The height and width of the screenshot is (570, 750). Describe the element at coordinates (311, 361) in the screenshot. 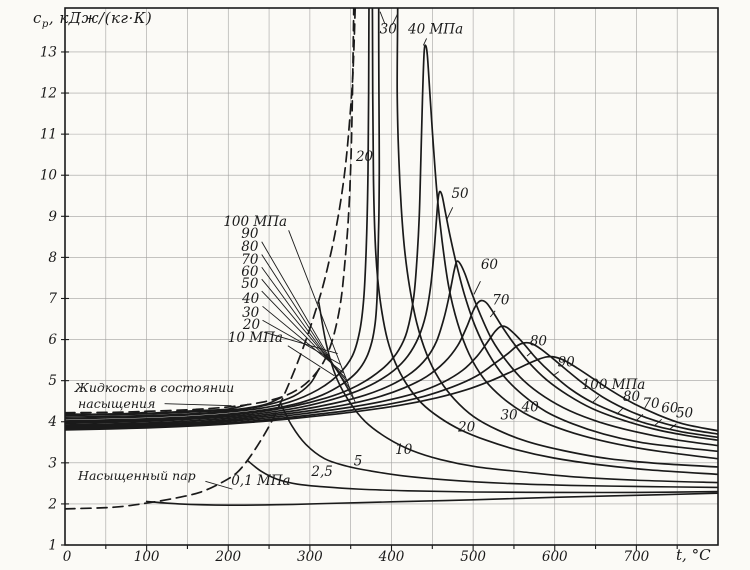

I see `leader-cluster-10mpa` at that location.